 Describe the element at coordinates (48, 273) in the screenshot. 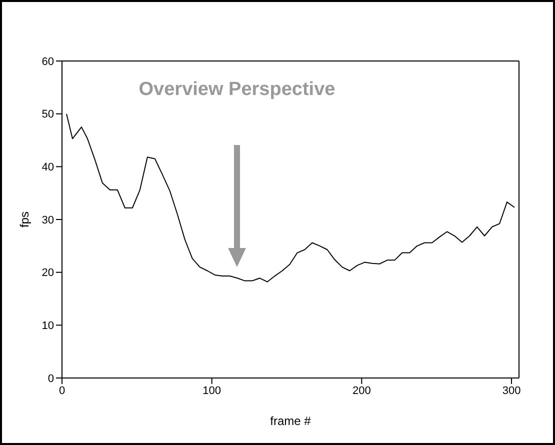

I see `y-tick-label: 20` at that location.